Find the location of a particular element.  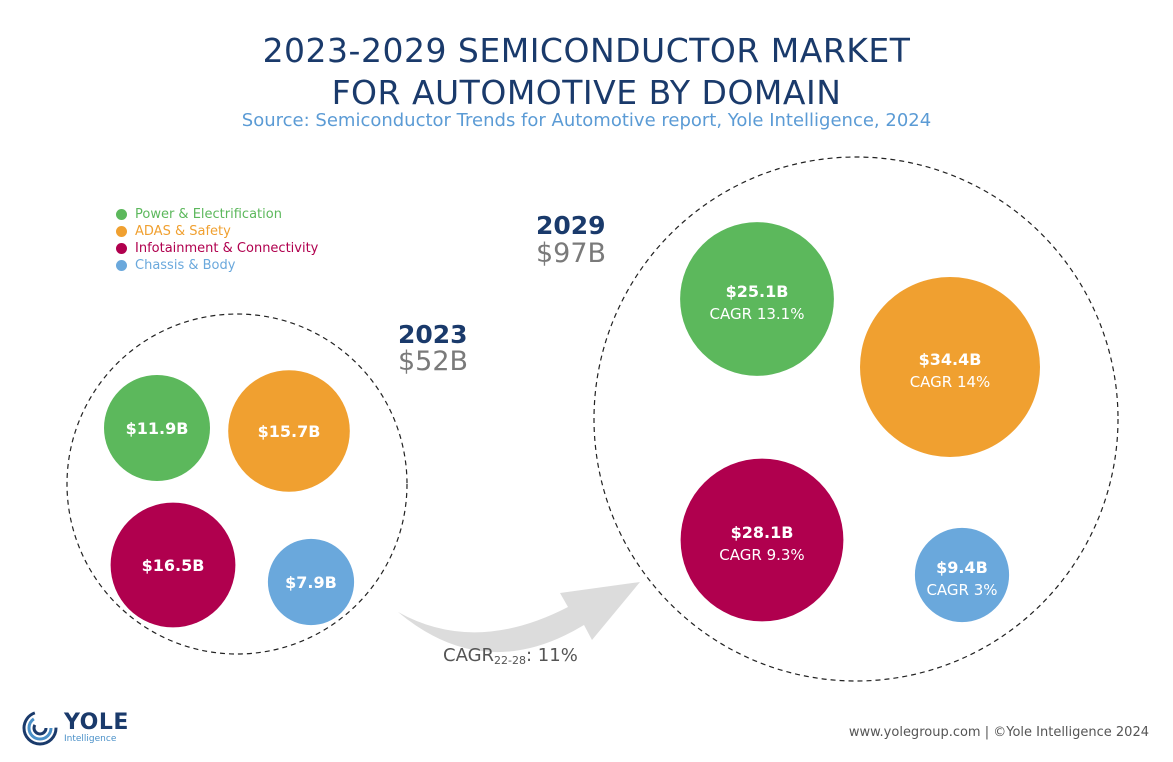

year-label-2029: 2029 is located at coordinates (571, 225).